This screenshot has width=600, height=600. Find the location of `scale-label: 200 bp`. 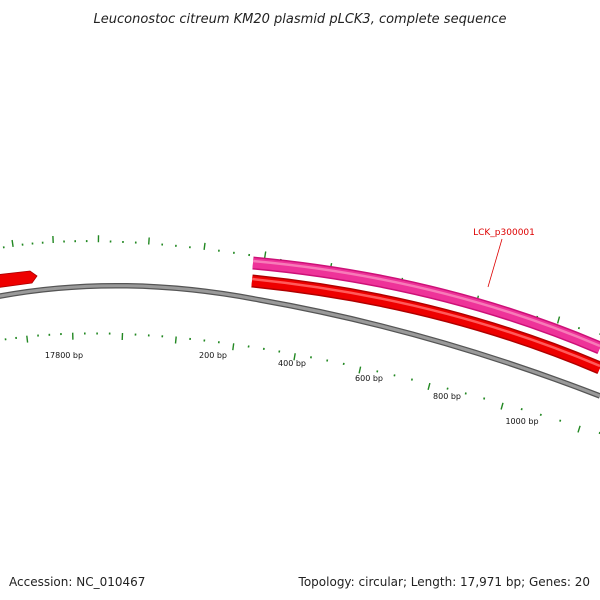

scale-label: 200 bp is located at coordinates (213, 355).